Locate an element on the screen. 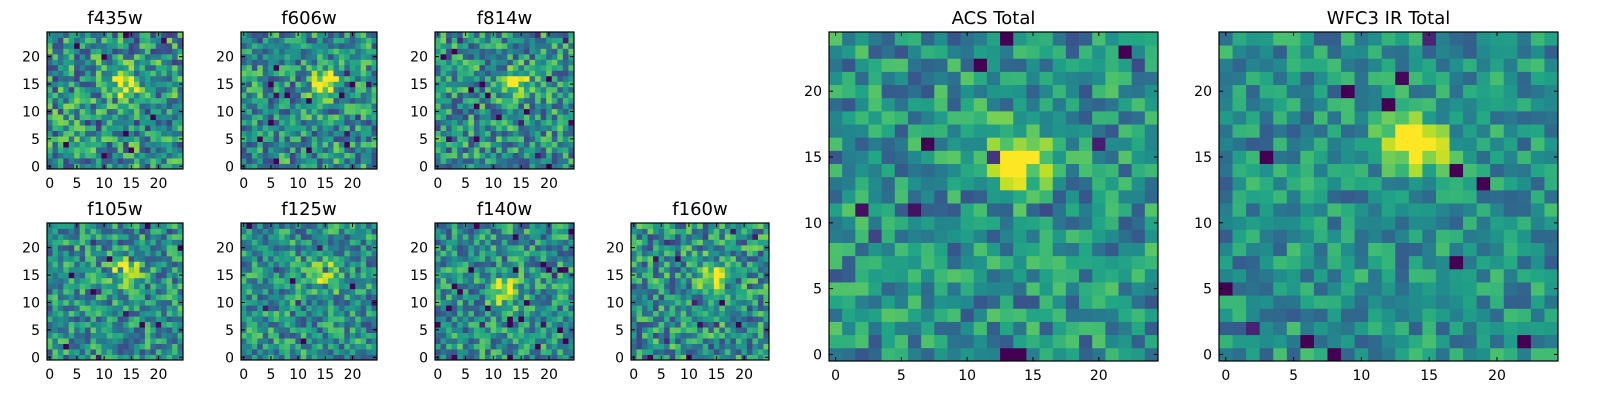 Image resolution: width=1600 pixels, height=400 pixels. x-tick-label: 15 is located at coordinates (521, 184).